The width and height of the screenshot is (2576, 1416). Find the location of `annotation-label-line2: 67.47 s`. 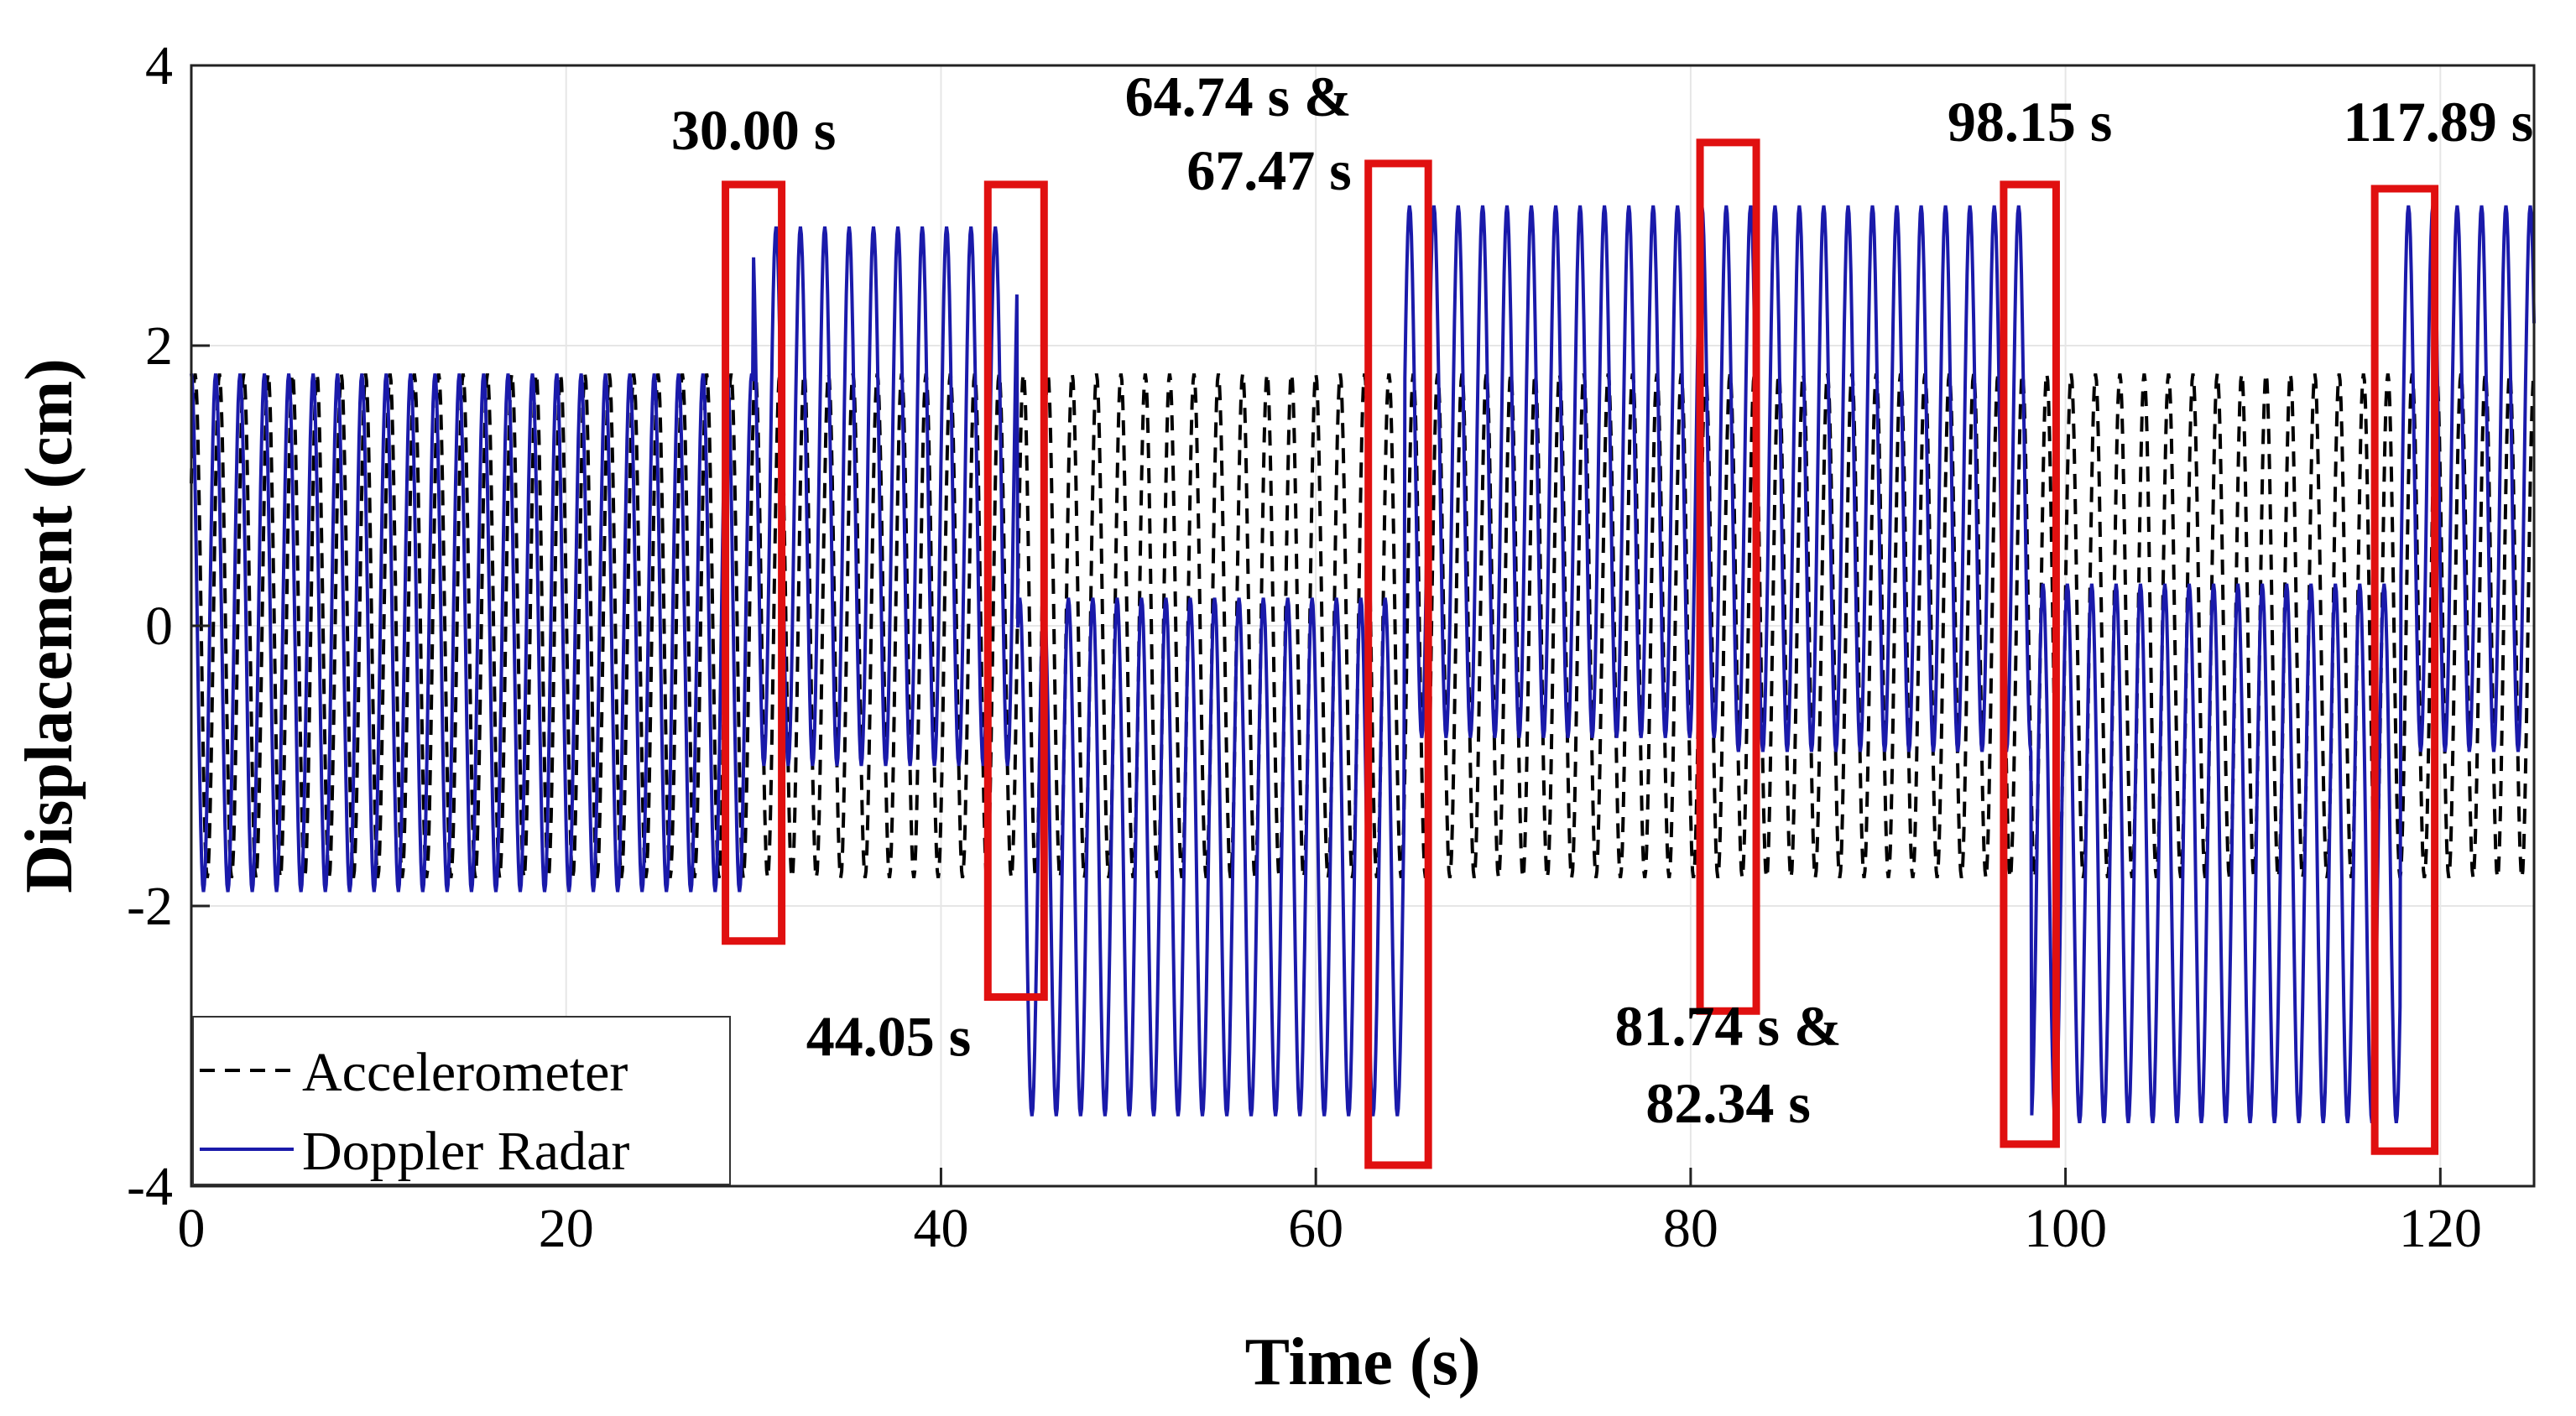

annotation-label-line2: 67.47 s is located at coordinates (1268, 170).